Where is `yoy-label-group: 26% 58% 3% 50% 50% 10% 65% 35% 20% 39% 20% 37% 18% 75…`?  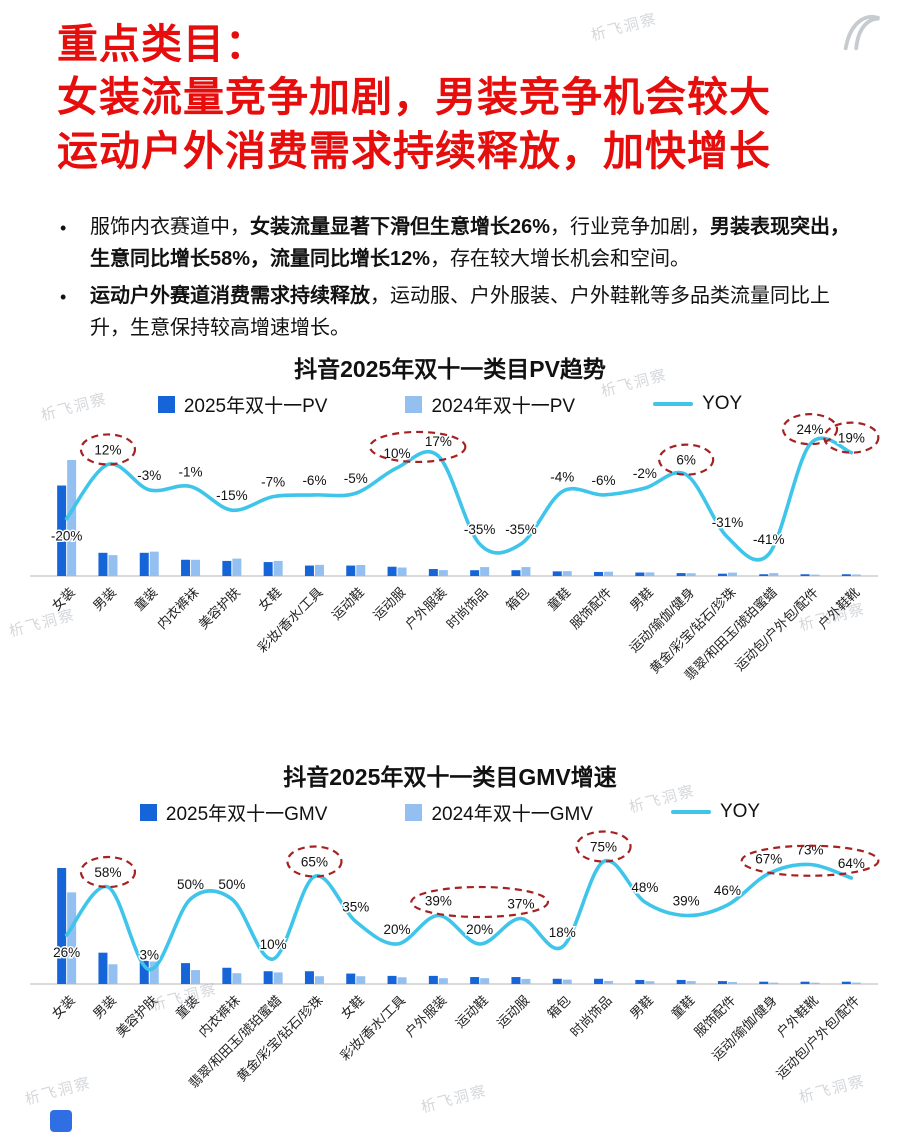 yoy-label-group: 26% 58% 3% 50% 50% 10% 65% 35% 20% 39% 20% 37% 18% 75… is located at coordinates (459, 901).